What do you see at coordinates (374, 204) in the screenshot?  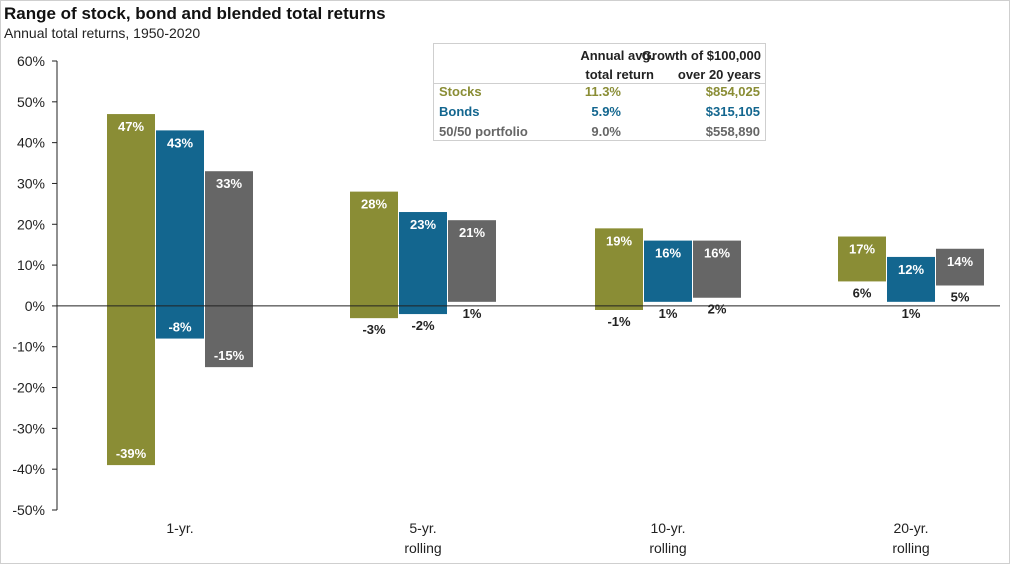 I see `data-label-max: 28%` at bounding box center [374, 204].